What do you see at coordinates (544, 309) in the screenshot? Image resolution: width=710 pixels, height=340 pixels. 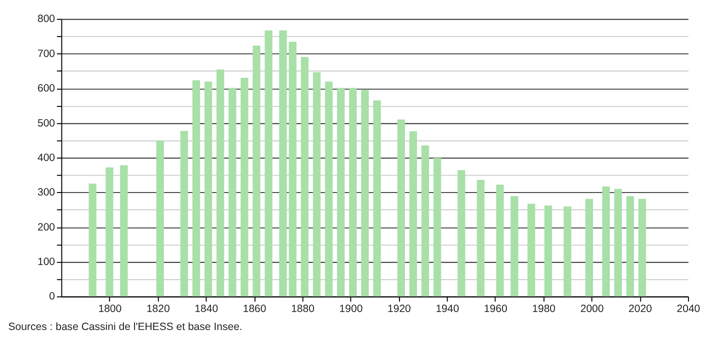 I see `x-tick-label: 1980` at bounding box center [544, 309].